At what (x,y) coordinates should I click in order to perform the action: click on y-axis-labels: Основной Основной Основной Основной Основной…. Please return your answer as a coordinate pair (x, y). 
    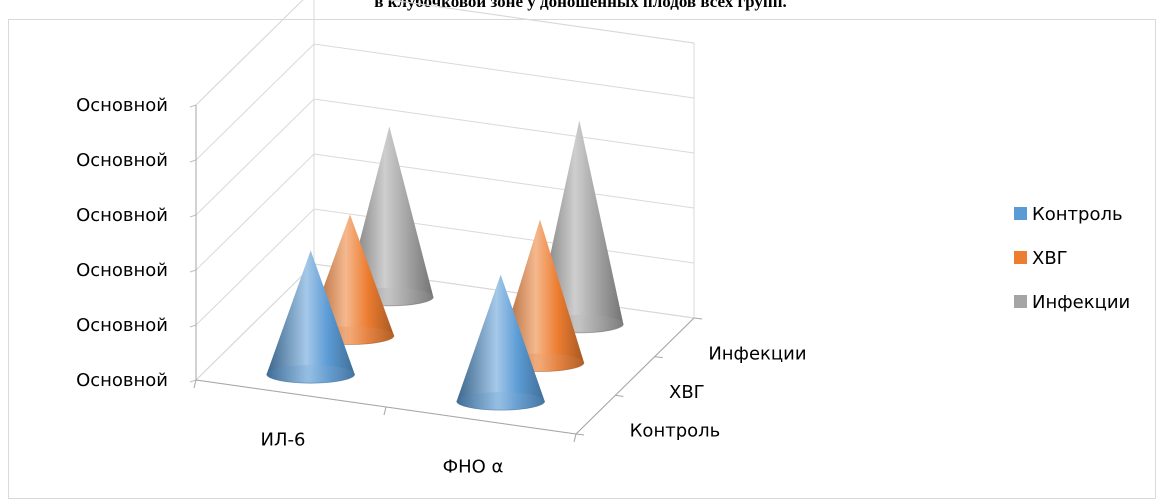
    Looking at the image, I should click on (122, 243).